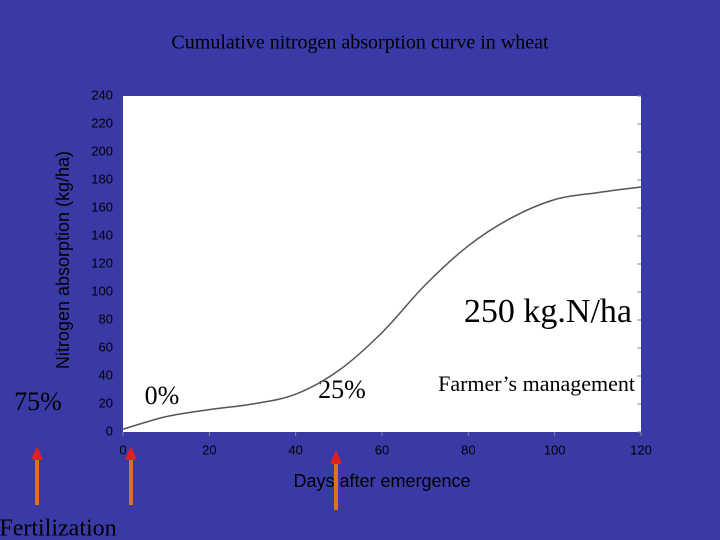 Image resolution: width=720 pixels, height=540 pixels. Describe the element at coordinates (162, 395) in the screenshot. I see `annotation: 0%` at that location.